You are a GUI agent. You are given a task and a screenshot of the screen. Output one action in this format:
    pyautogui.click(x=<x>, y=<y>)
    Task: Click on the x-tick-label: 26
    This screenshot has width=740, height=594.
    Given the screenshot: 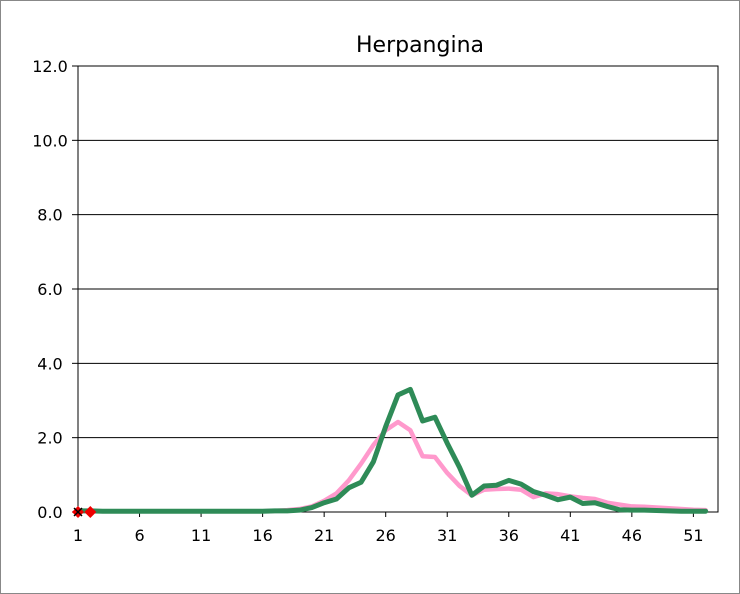 What is the action you would take?
    pyautogui.click(x=386, y=535)
    